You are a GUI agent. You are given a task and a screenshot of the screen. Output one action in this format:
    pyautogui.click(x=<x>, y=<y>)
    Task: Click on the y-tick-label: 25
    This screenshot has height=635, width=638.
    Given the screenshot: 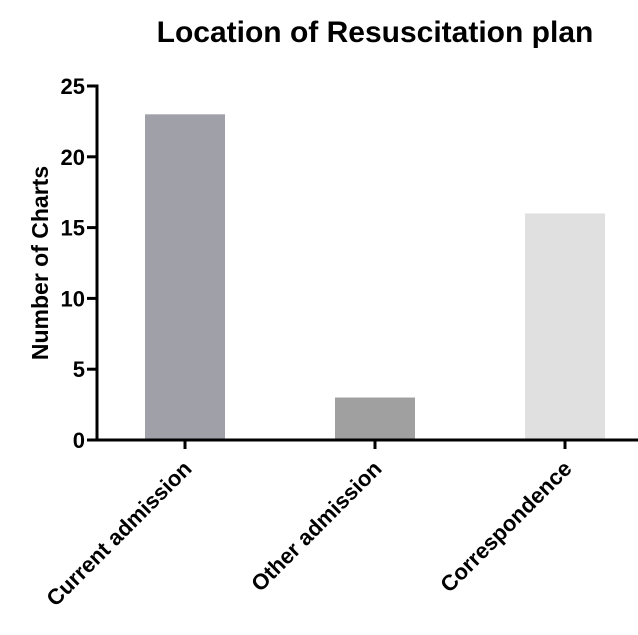 What is the action you would take?
    pyautogui.click(x=73, y=86)
    